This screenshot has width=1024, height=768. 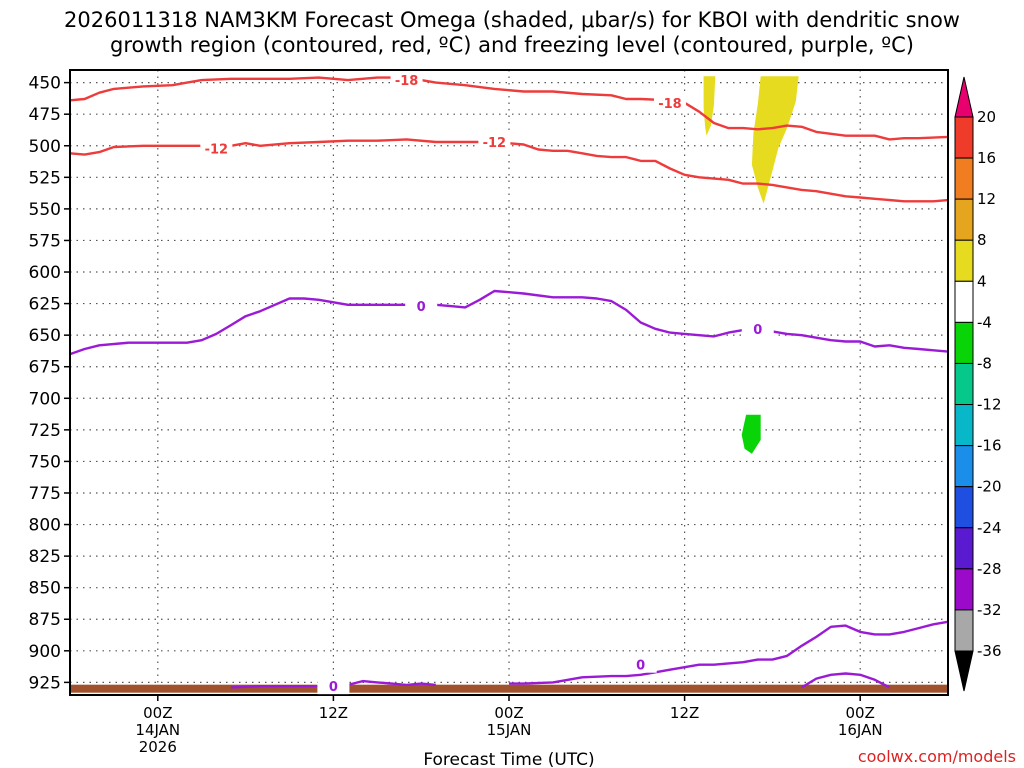 I want to click on contour-label-0-surface: 0, so click(x=333, y=687).